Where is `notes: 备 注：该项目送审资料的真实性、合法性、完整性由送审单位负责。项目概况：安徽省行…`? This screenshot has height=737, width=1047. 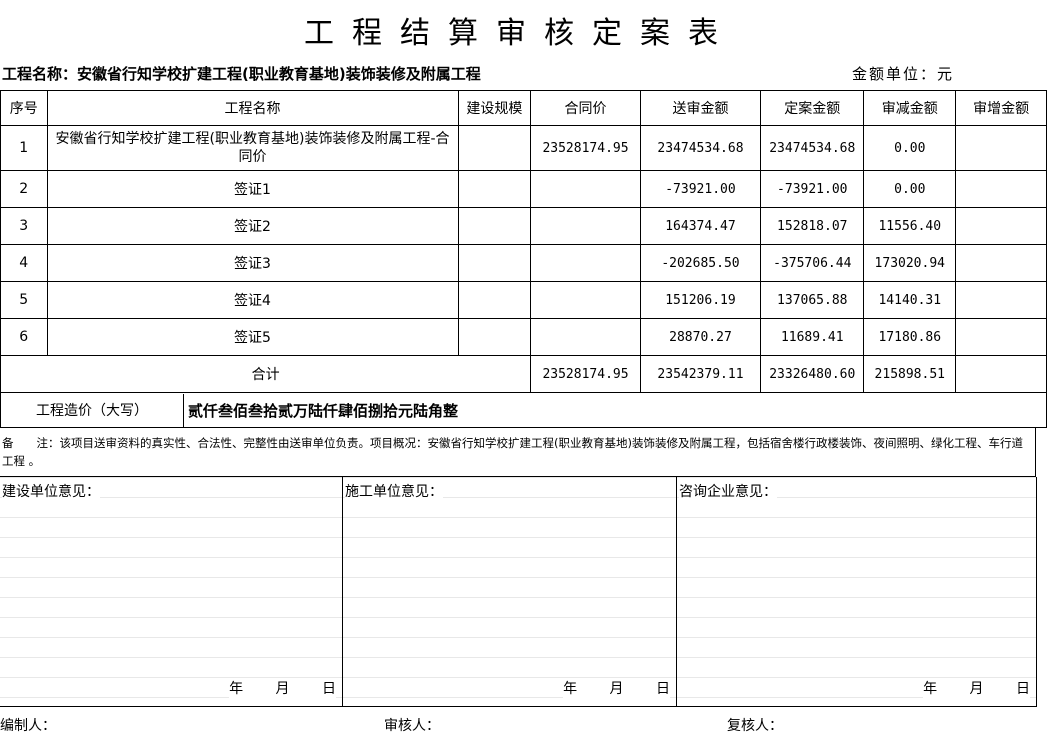 notes: 备 注：该项目送审资料的真实性、合法性、完整性由送审单位负责。项目概况：安徽省行… is located at coordinates (518, 452).